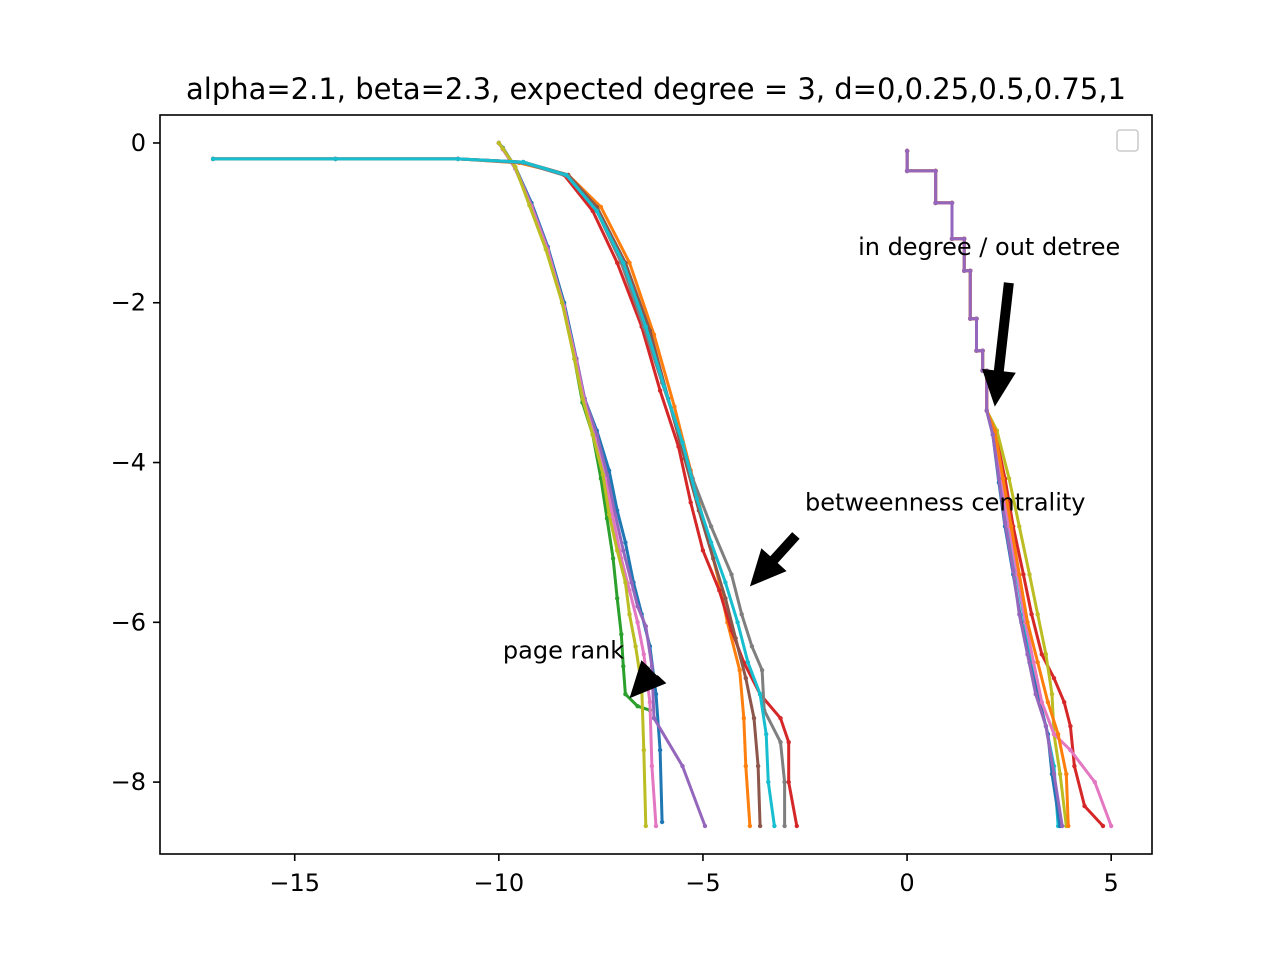  I want to click on series-line, so click(577, 484).